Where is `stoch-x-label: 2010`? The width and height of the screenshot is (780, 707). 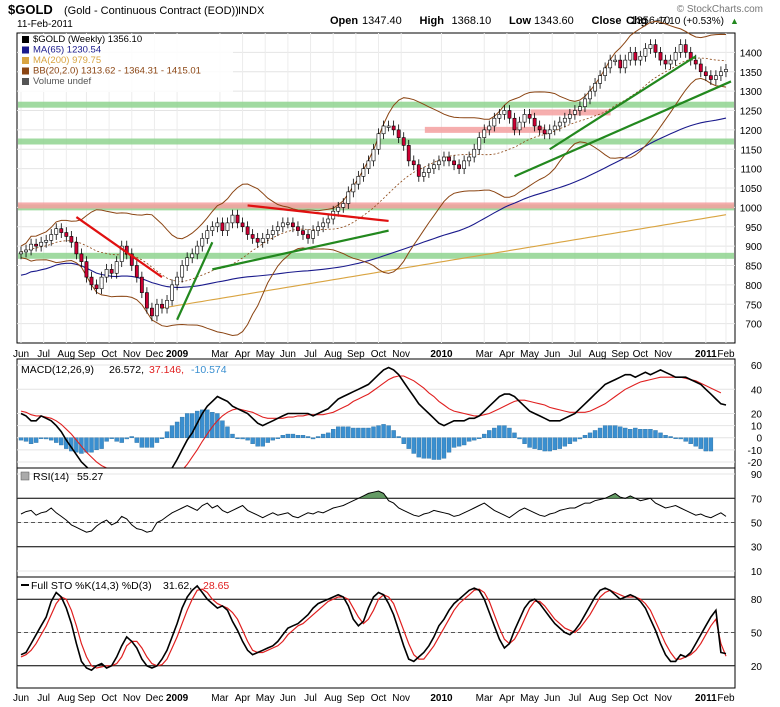 stoch-x-label: 2010 is located at coordinates (441, 698).